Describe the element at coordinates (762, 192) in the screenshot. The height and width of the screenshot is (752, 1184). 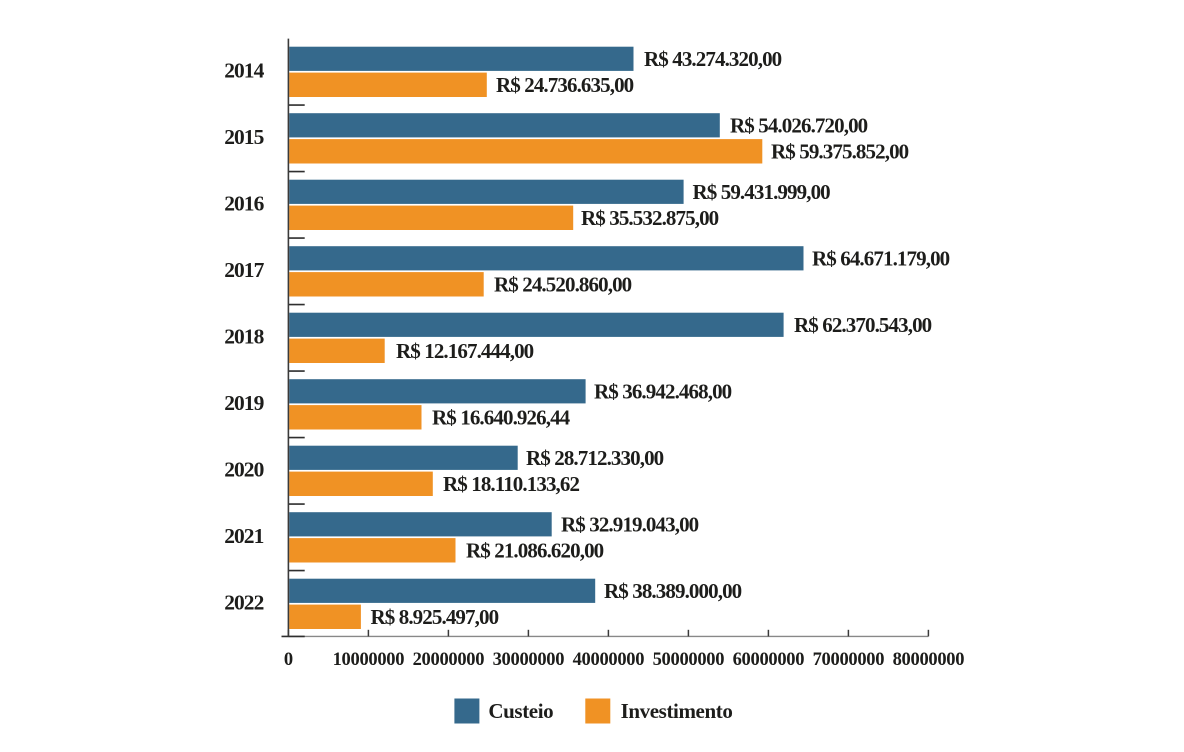
I see `svg-text: R$ 59.431.999,00` at that location.